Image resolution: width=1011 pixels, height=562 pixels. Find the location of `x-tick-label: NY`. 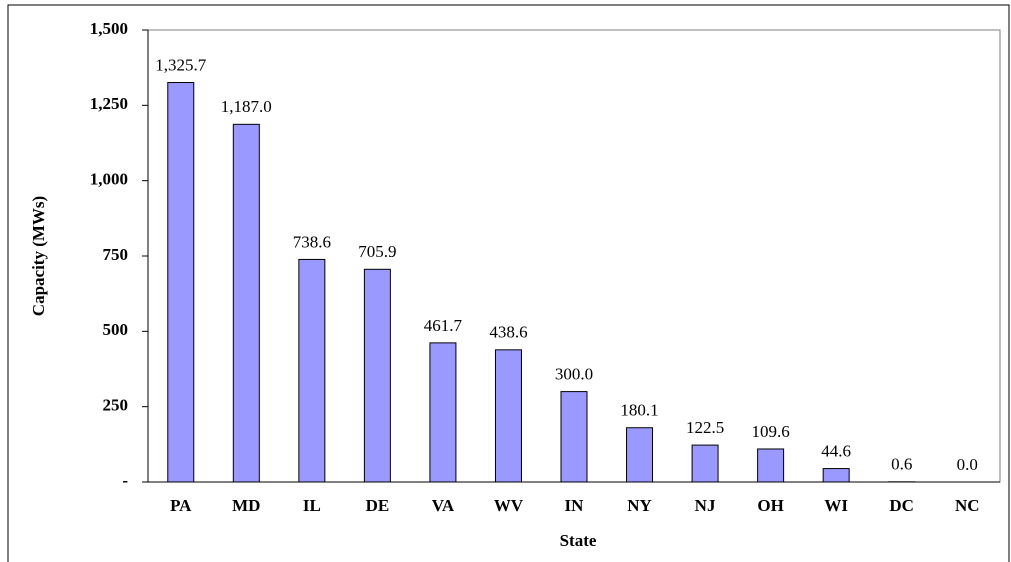

x-tick-label: NY is located at coordinates (639, 505).